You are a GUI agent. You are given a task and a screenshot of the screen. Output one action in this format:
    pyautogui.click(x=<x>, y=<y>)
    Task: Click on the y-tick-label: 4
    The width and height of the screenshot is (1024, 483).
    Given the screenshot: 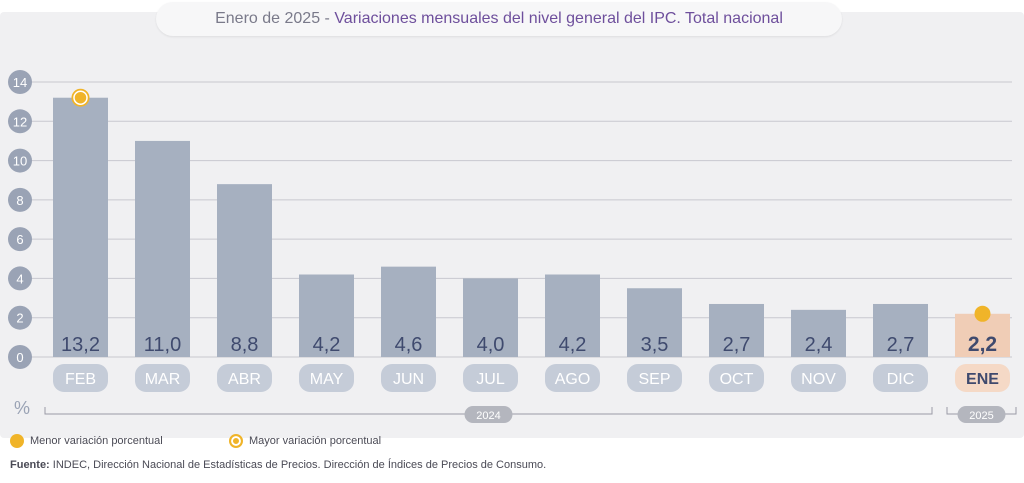 What is the action you would take?
    pyautogui.click(x=19, y=278)
    